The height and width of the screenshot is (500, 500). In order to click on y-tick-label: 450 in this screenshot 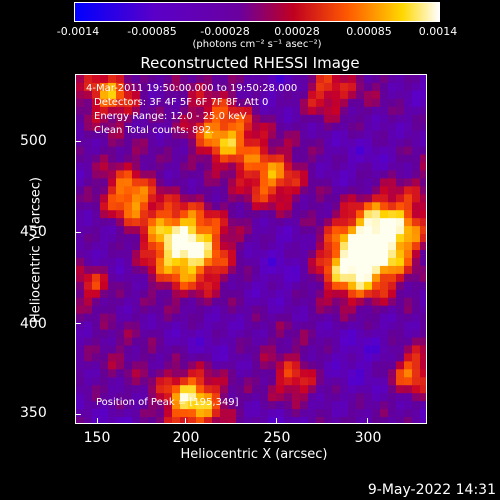, I will do `click(33, 232)`.